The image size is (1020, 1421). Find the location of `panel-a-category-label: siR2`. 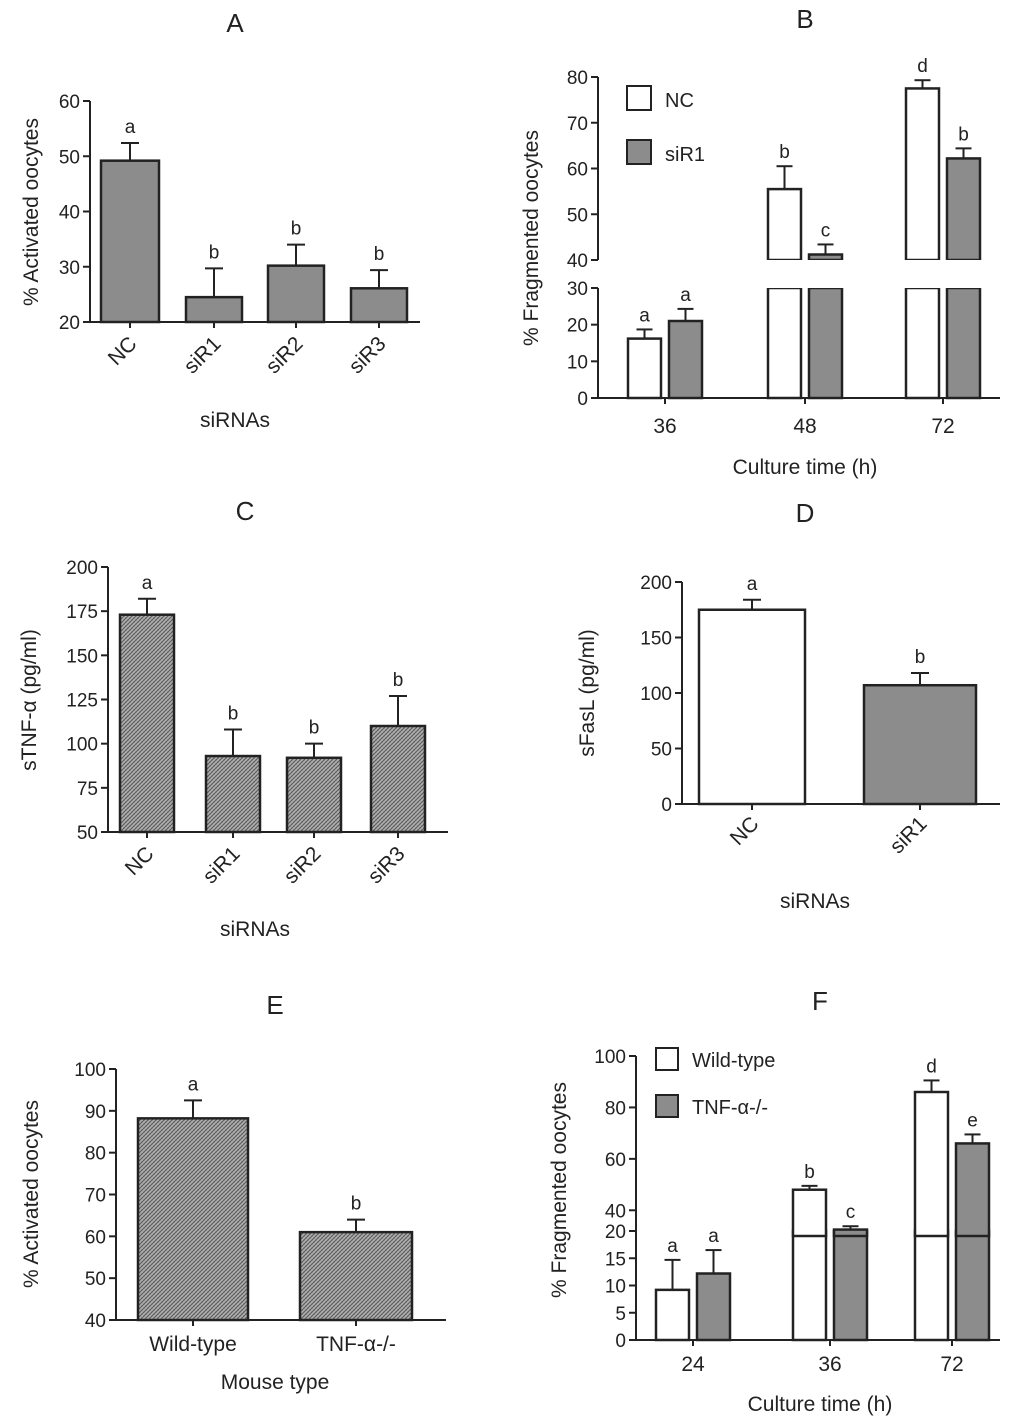

panel-a-category-label: siR2 is located at coordinates (285, 355).